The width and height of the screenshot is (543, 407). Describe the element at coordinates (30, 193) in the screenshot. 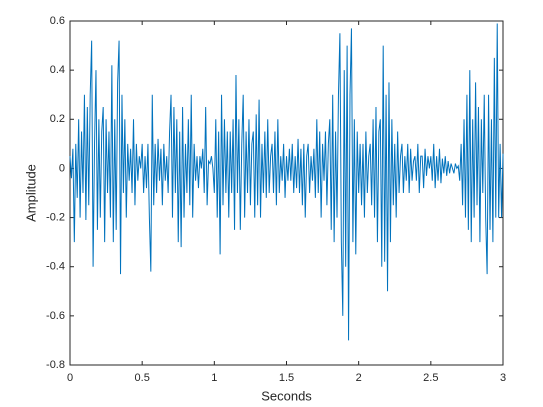

I see `y-axis-label: Amplitude` at that location.